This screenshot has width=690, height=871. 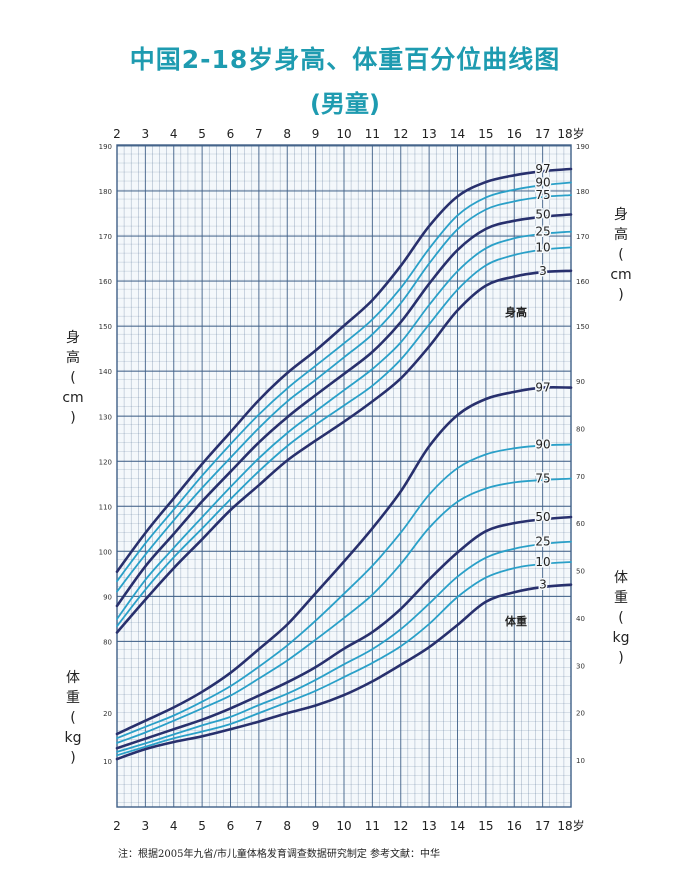 I want to click on height-percentile-label-90: 90, so click(x=542, y=182).